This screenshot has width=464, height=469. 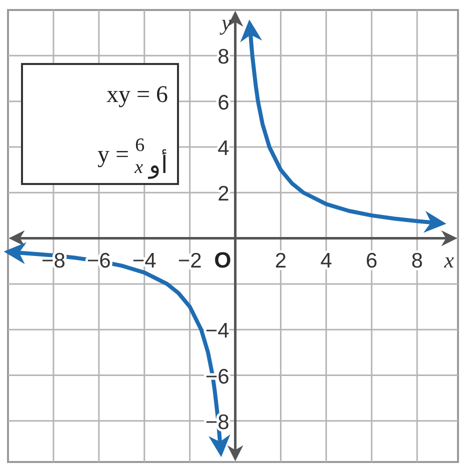 I want to click on y-tick-label: 4, so click(x=224, y=148).